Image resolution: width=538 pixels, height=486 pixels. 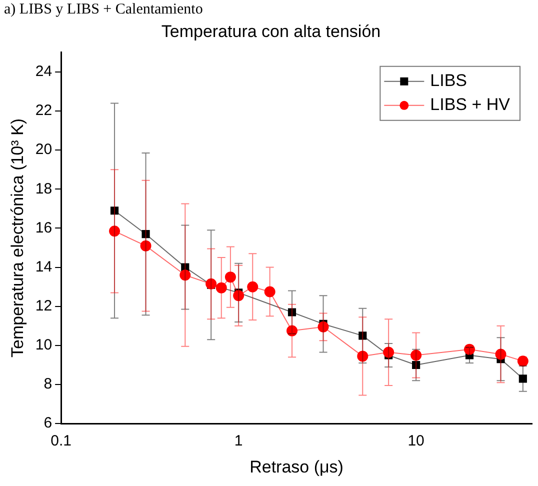 What do you see at coordinates (470, 104) in the screenshot?
I see `legend-label: LIBS + HV` at bounding box center [470, 104].